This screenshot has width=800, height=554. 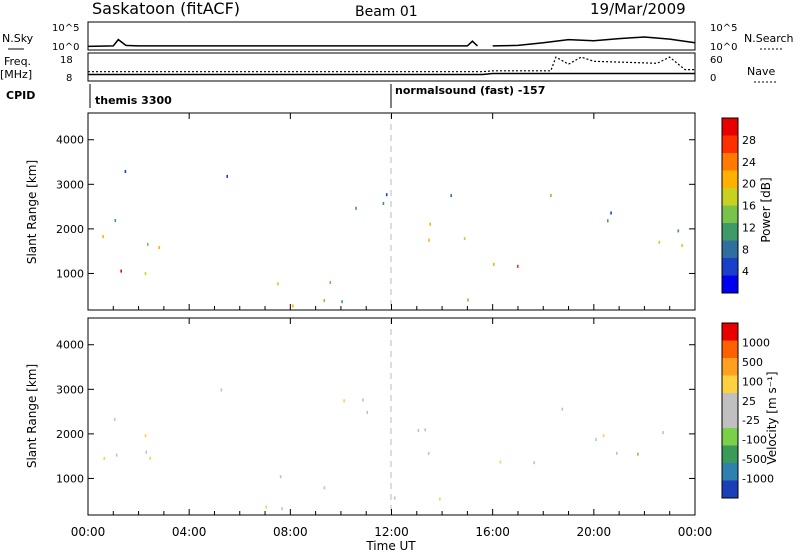 What do you see at coordinates (390, 546) in the screenshot?
I see `x-axis-label: Time UT` at bounding box center [390, 546].